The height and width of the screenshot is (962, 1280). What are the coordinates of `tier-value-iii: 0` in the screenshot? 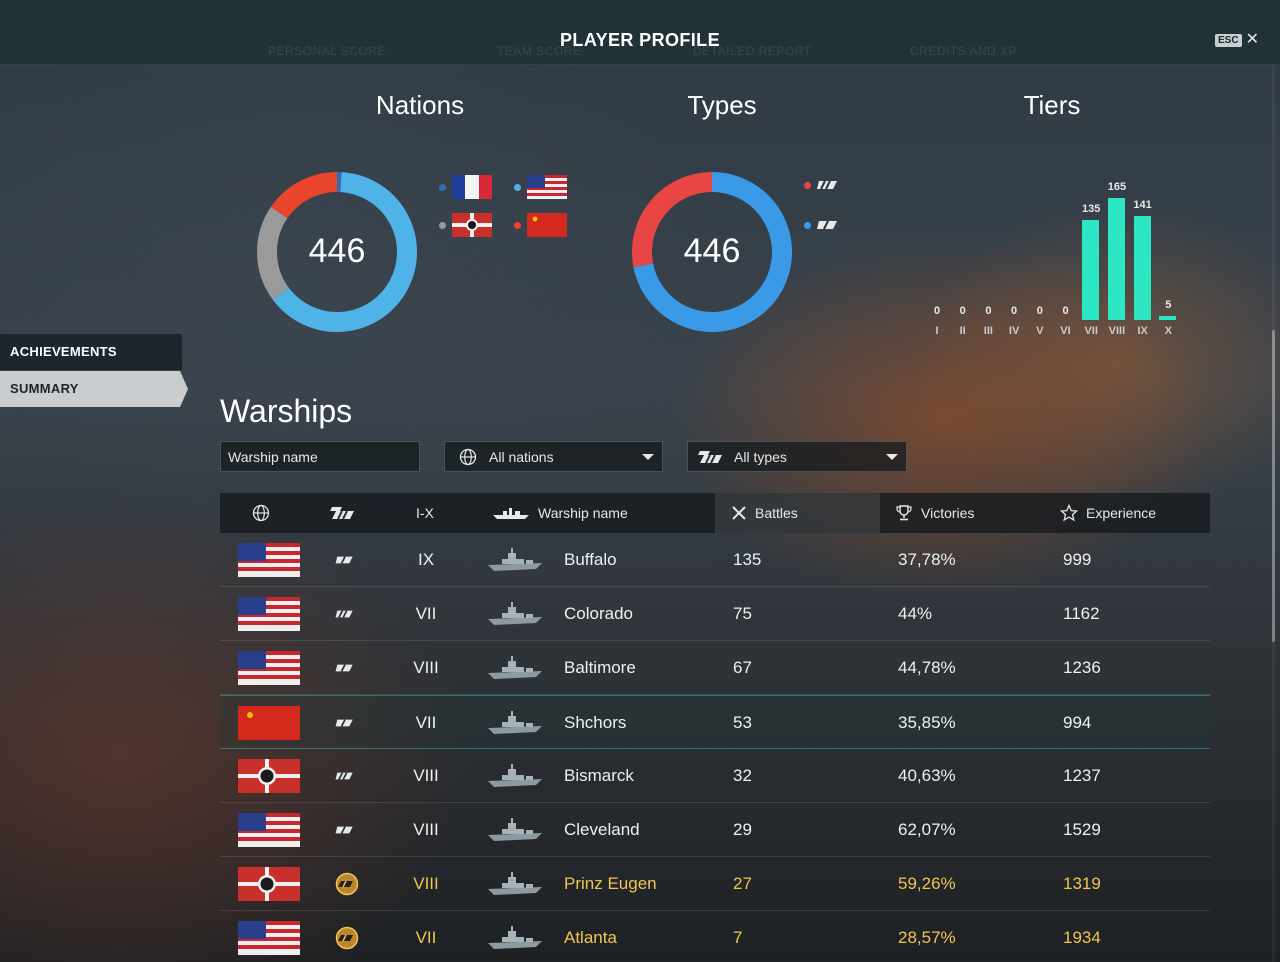 It's located at (988, 311).